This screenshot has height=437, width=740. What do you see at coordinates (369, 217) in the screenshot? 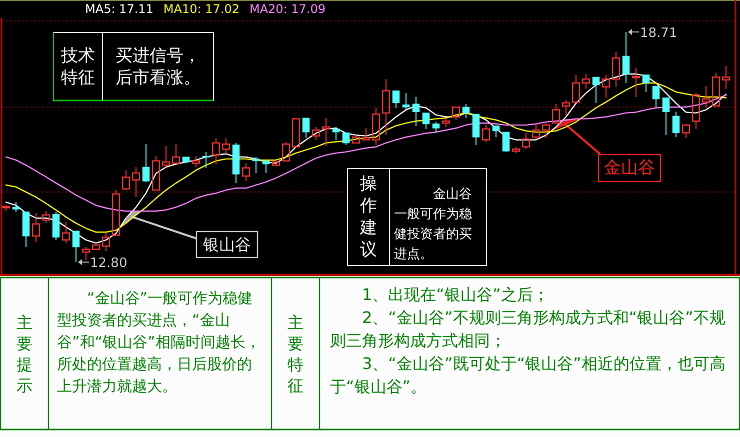
I see `annotation: 操作建议` at bounding box center [369, 217].